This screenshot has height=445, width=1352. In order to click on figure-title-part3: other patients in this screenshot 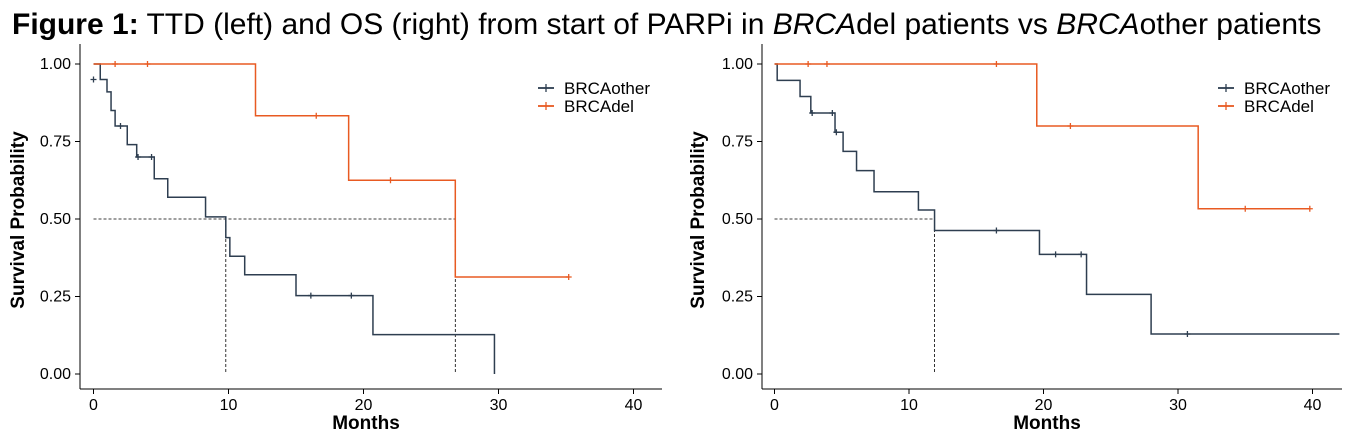, I will do `click(1230, 24)`.